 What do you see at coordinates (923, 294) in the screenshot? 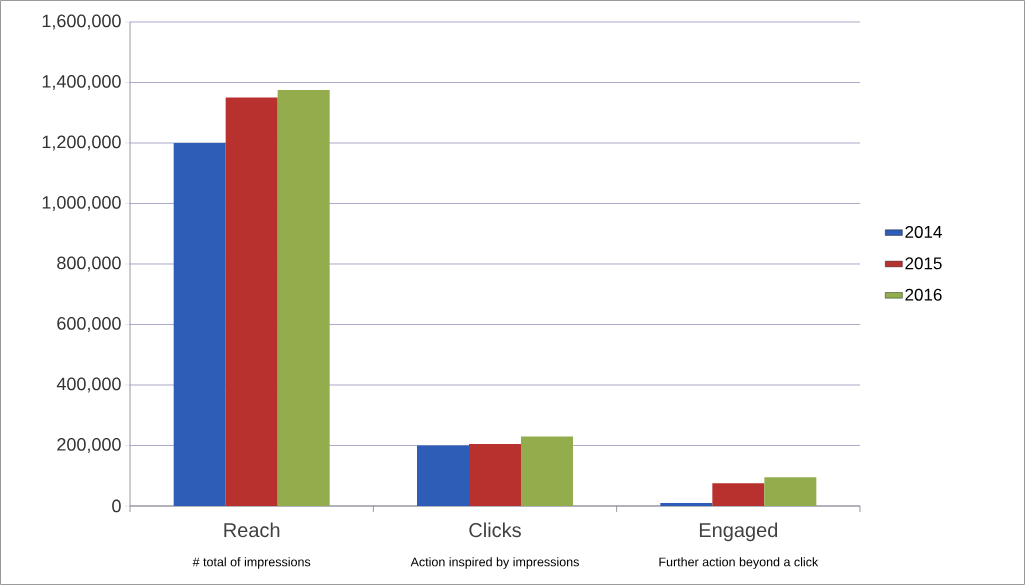
I see `legend-label: 2016` at bounding box center [923, 294].